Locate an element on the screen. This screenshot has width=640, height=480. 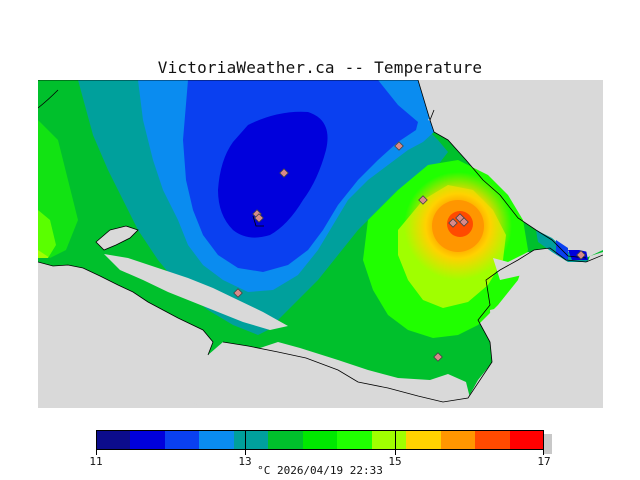
colorbar-shadow is located at coordinates (548, 444).